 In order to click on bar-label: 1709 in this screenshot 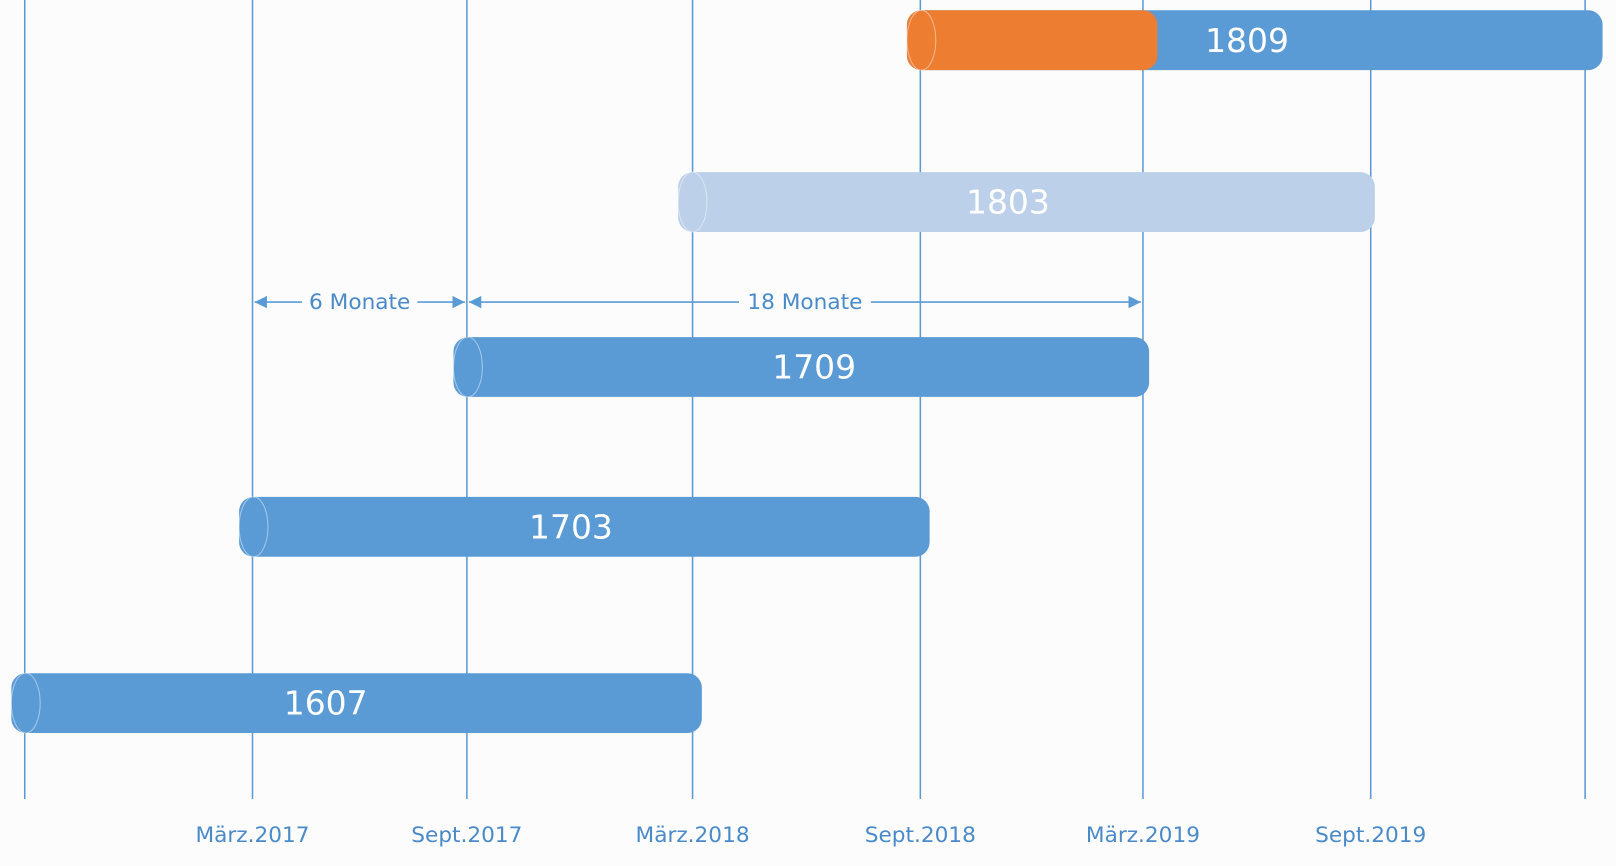, I will do `click(814, 367)`.